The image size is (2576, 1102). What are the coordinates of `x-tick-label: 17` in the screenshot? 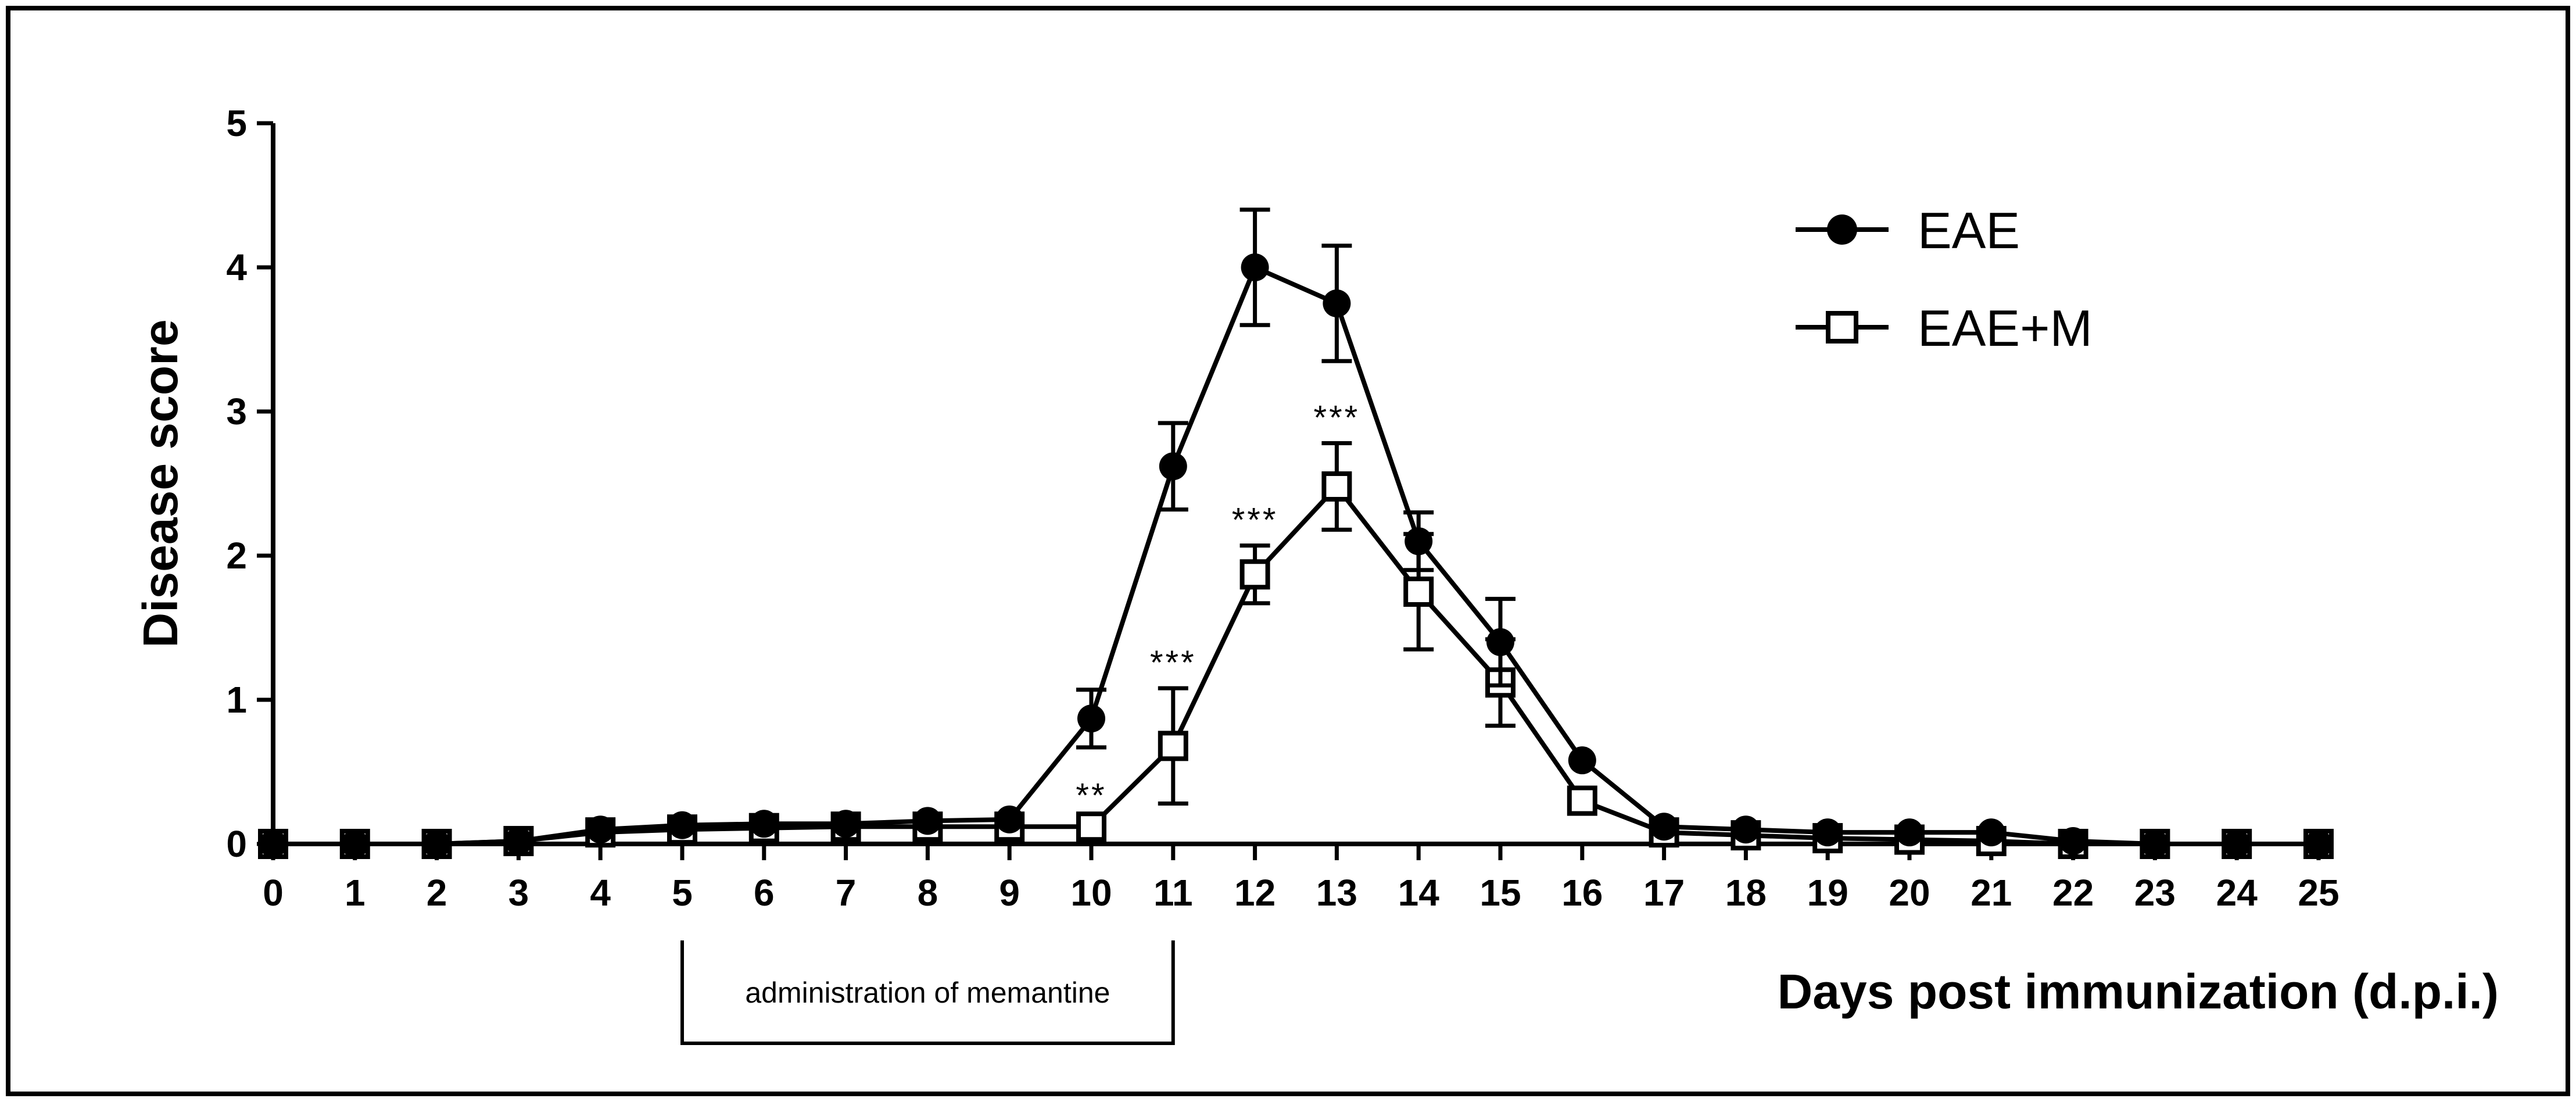 It's located at (1664, 893).